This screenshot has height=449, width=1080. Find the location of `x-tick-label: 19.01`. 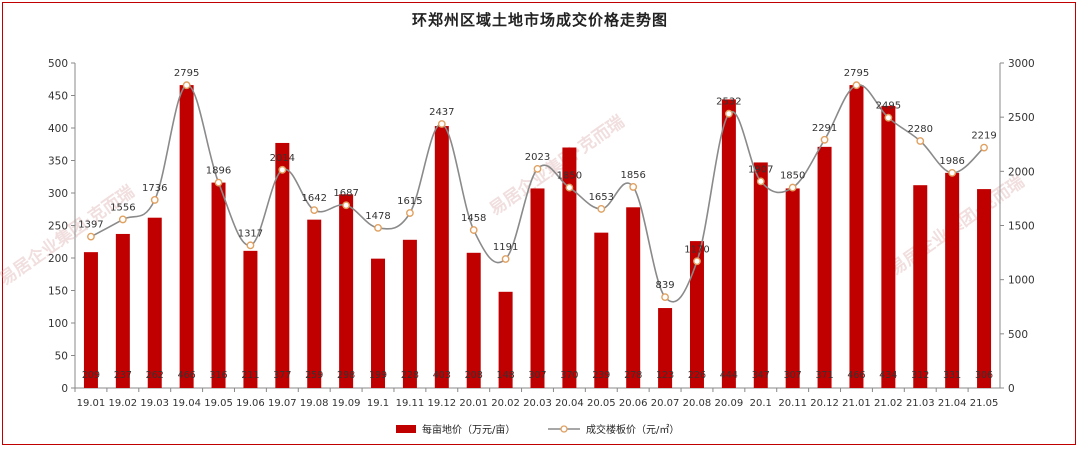

x-tick-label: 19.01 is located at coordinates (91, 403).